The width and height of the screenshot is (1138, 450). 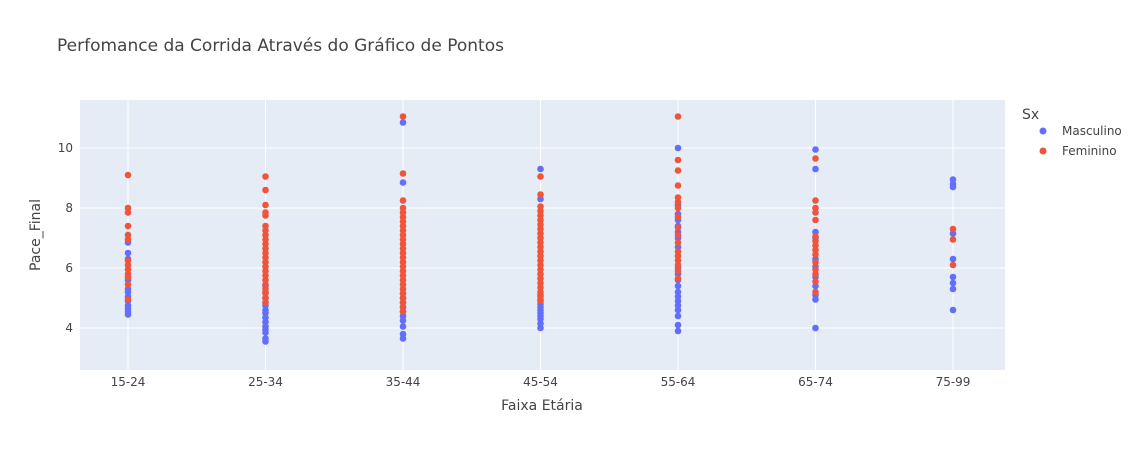 What do you see at coordinates (69, 268) in the screenshot?
I see `y-tick-label-6: 6` at bounding box center [69, 268].